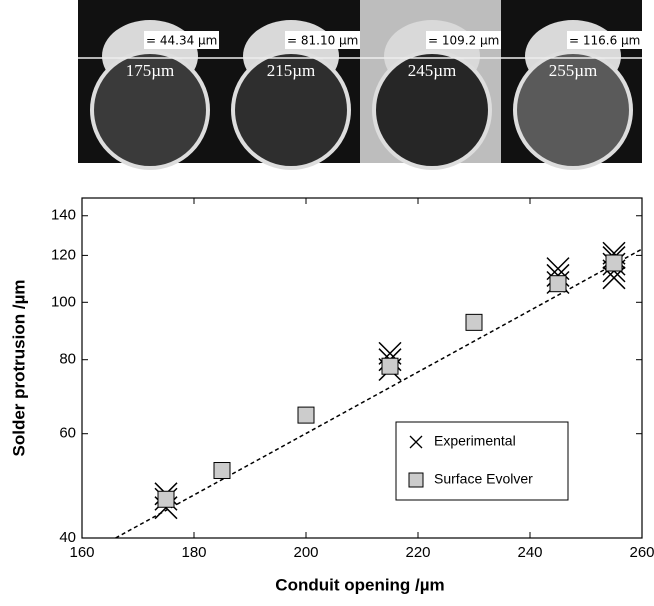 This screenshot has height=606, width=654. I want to click on x-tick-label: 260, so click(641, 552).